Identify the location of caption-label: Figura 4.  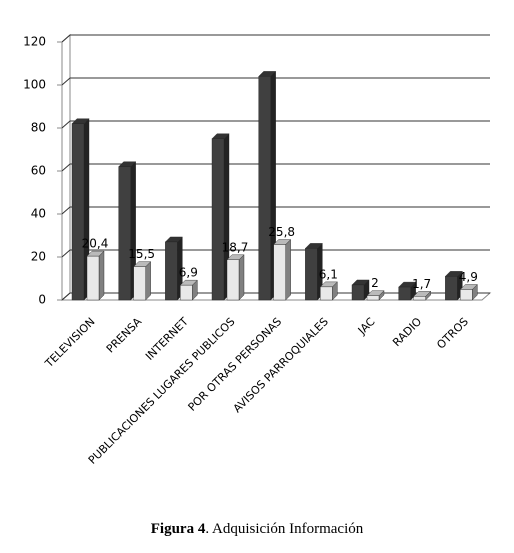
(178, 529).